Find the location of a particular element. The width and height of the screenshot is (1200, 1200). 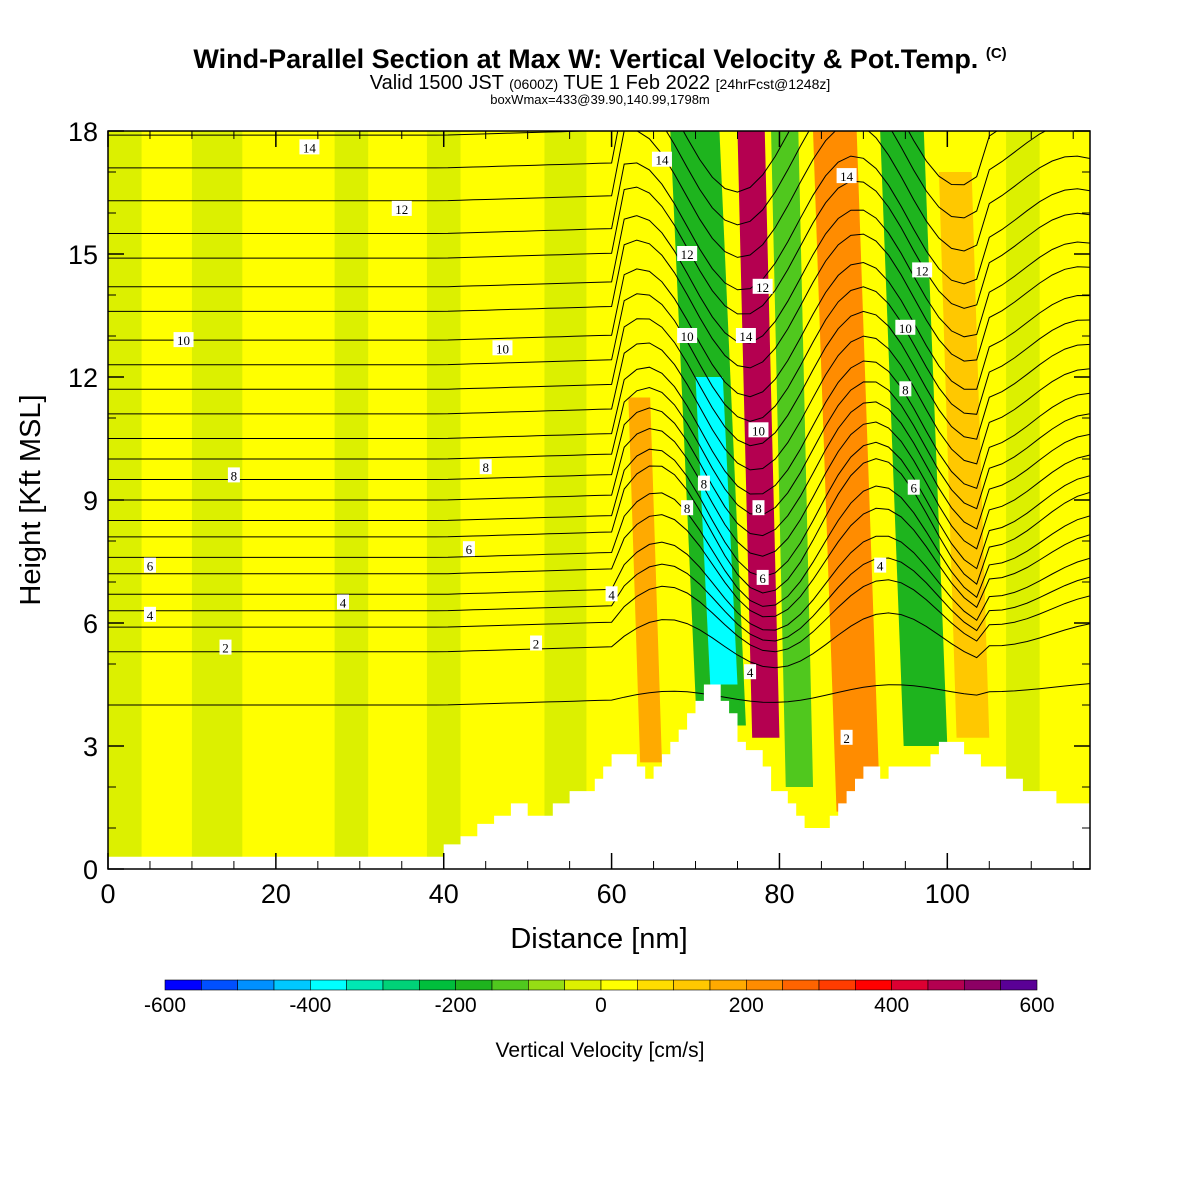

y-axis-title: Height [Kft MSL] is located at coordinates (31, 499).